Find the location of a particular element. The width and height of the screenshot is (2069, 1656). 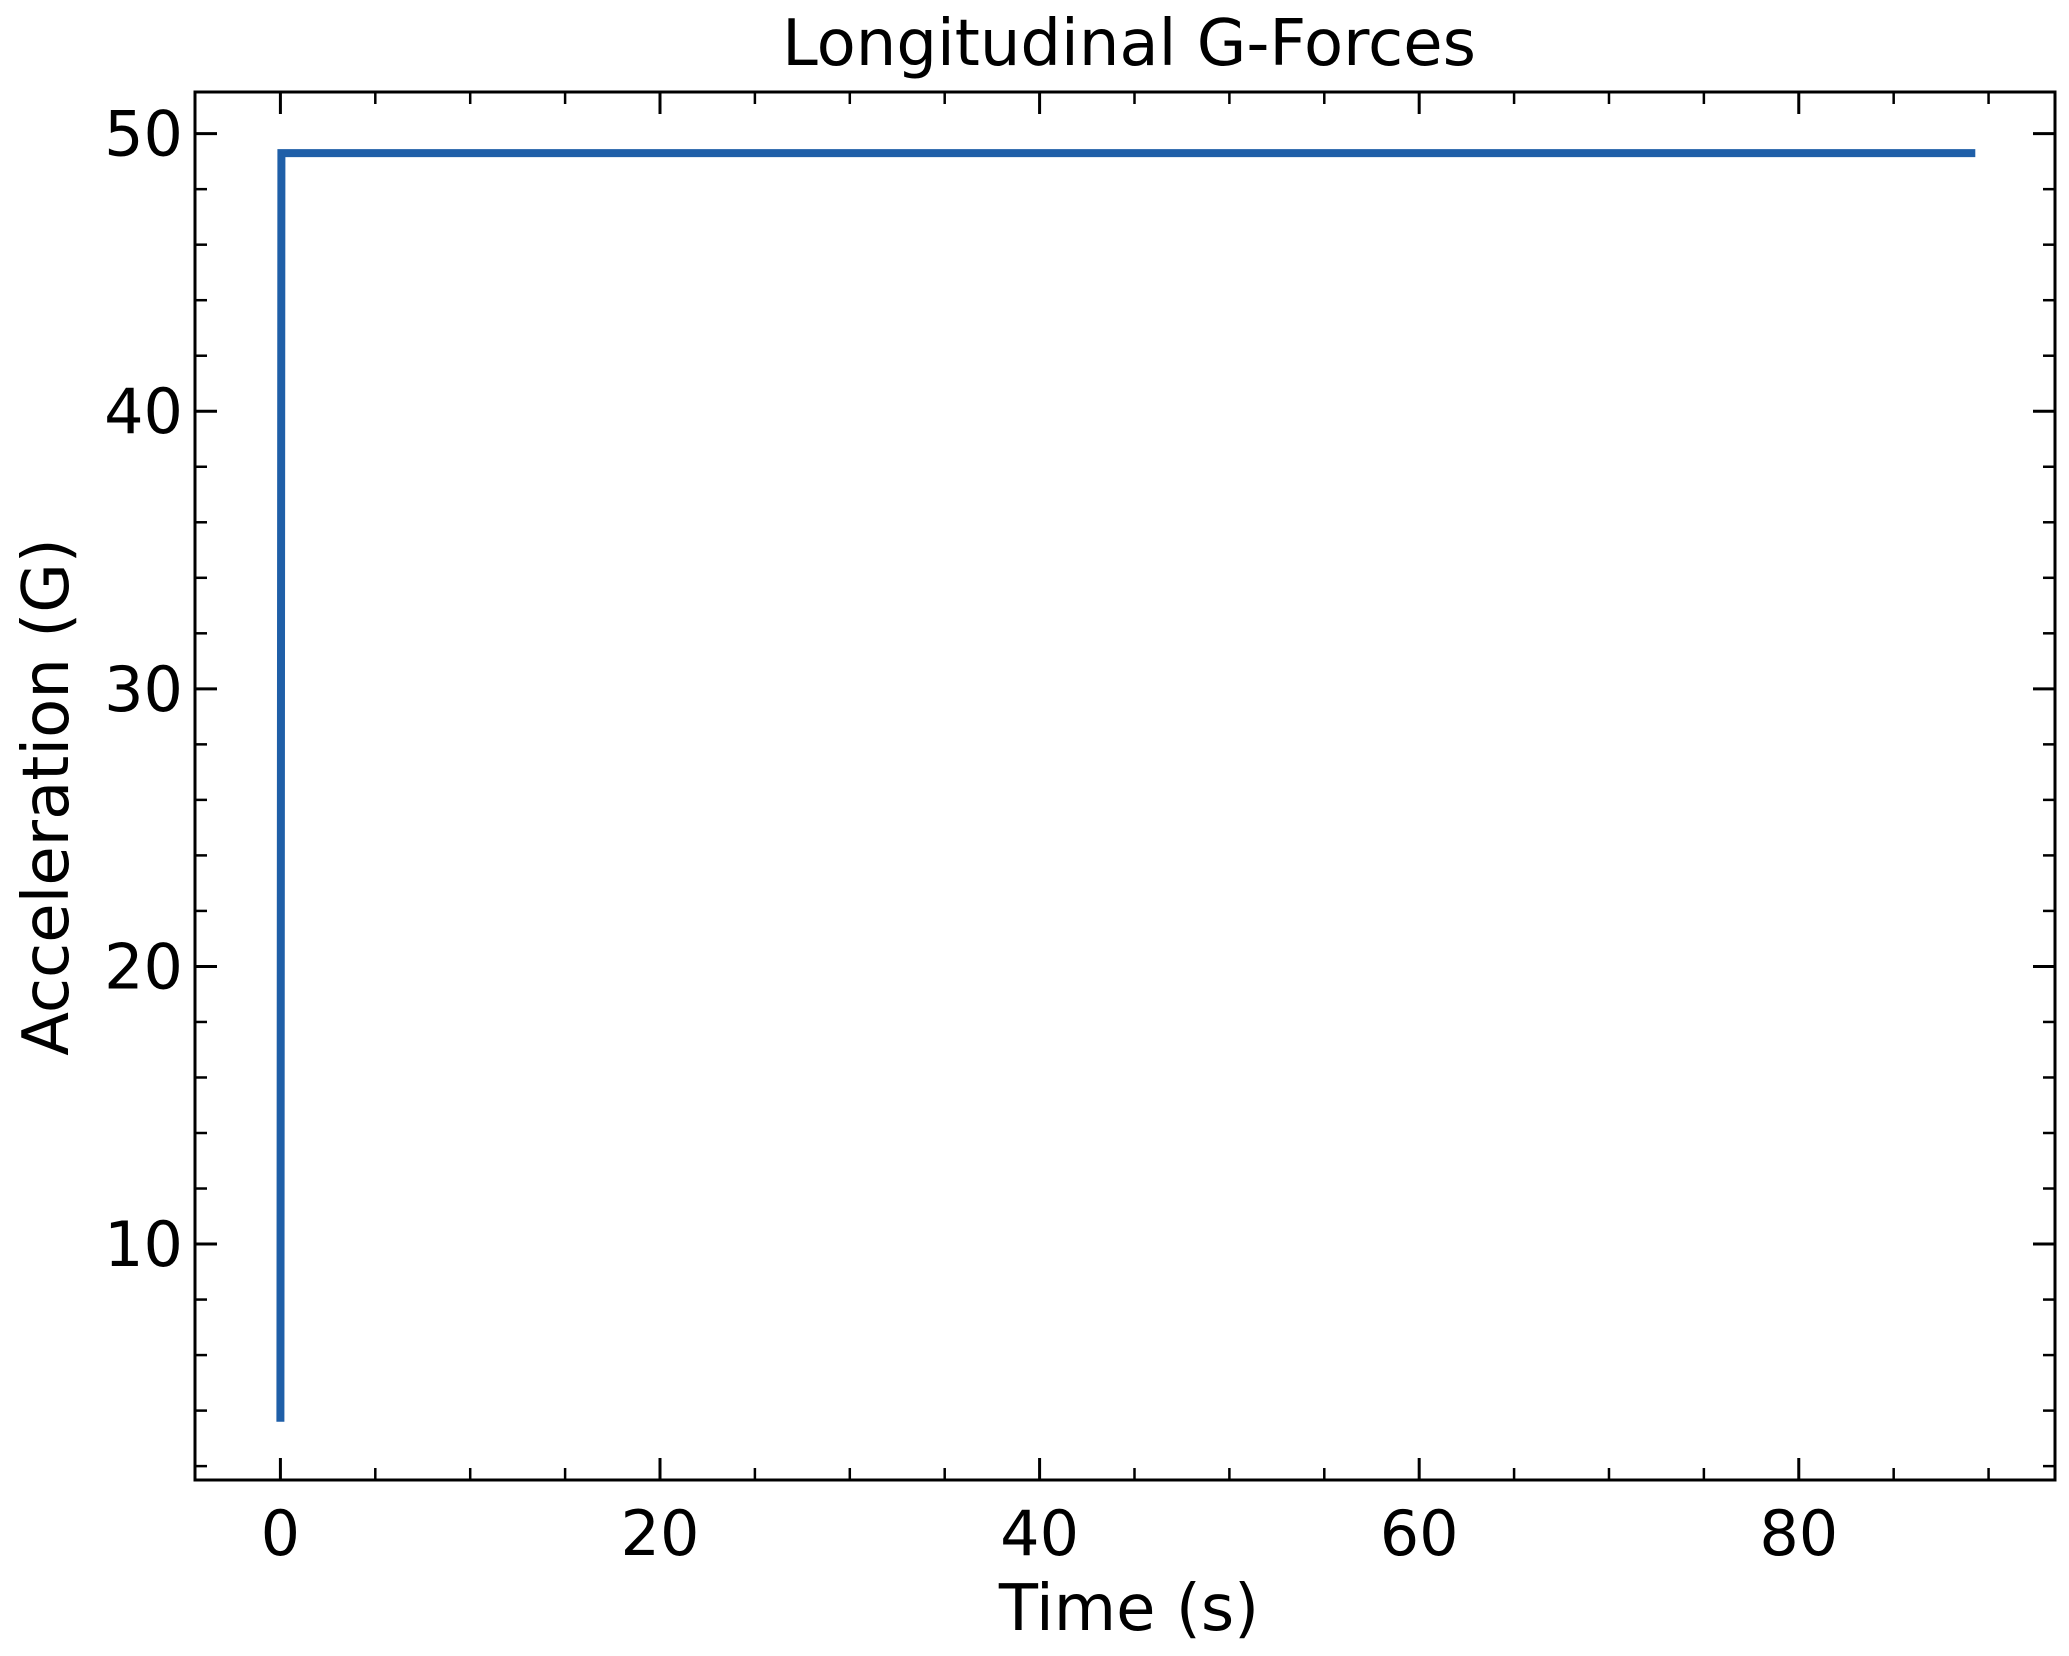

x-tick-label: 20 is located at coordinates (660, 1533).